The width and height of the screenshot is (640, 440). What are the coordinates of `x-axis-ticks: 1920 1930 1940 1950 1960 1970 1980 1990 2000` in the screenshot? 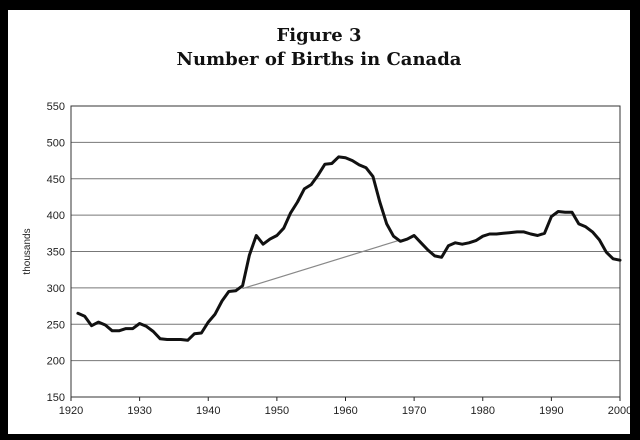 It's located at (344, 407).